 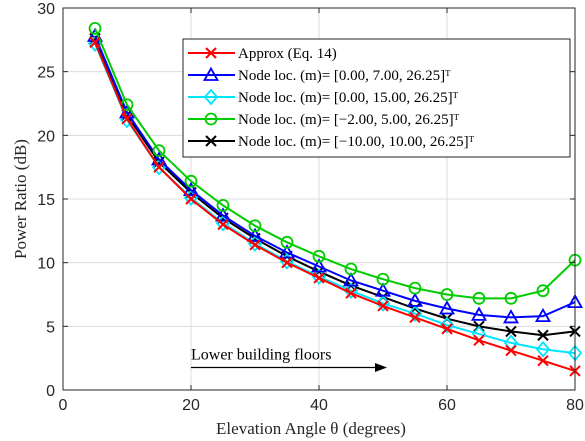 What do you see at coordinates (46, 9) in the screenshot?
I see `y-tick-label: 30` at bounding box center [46, 9].